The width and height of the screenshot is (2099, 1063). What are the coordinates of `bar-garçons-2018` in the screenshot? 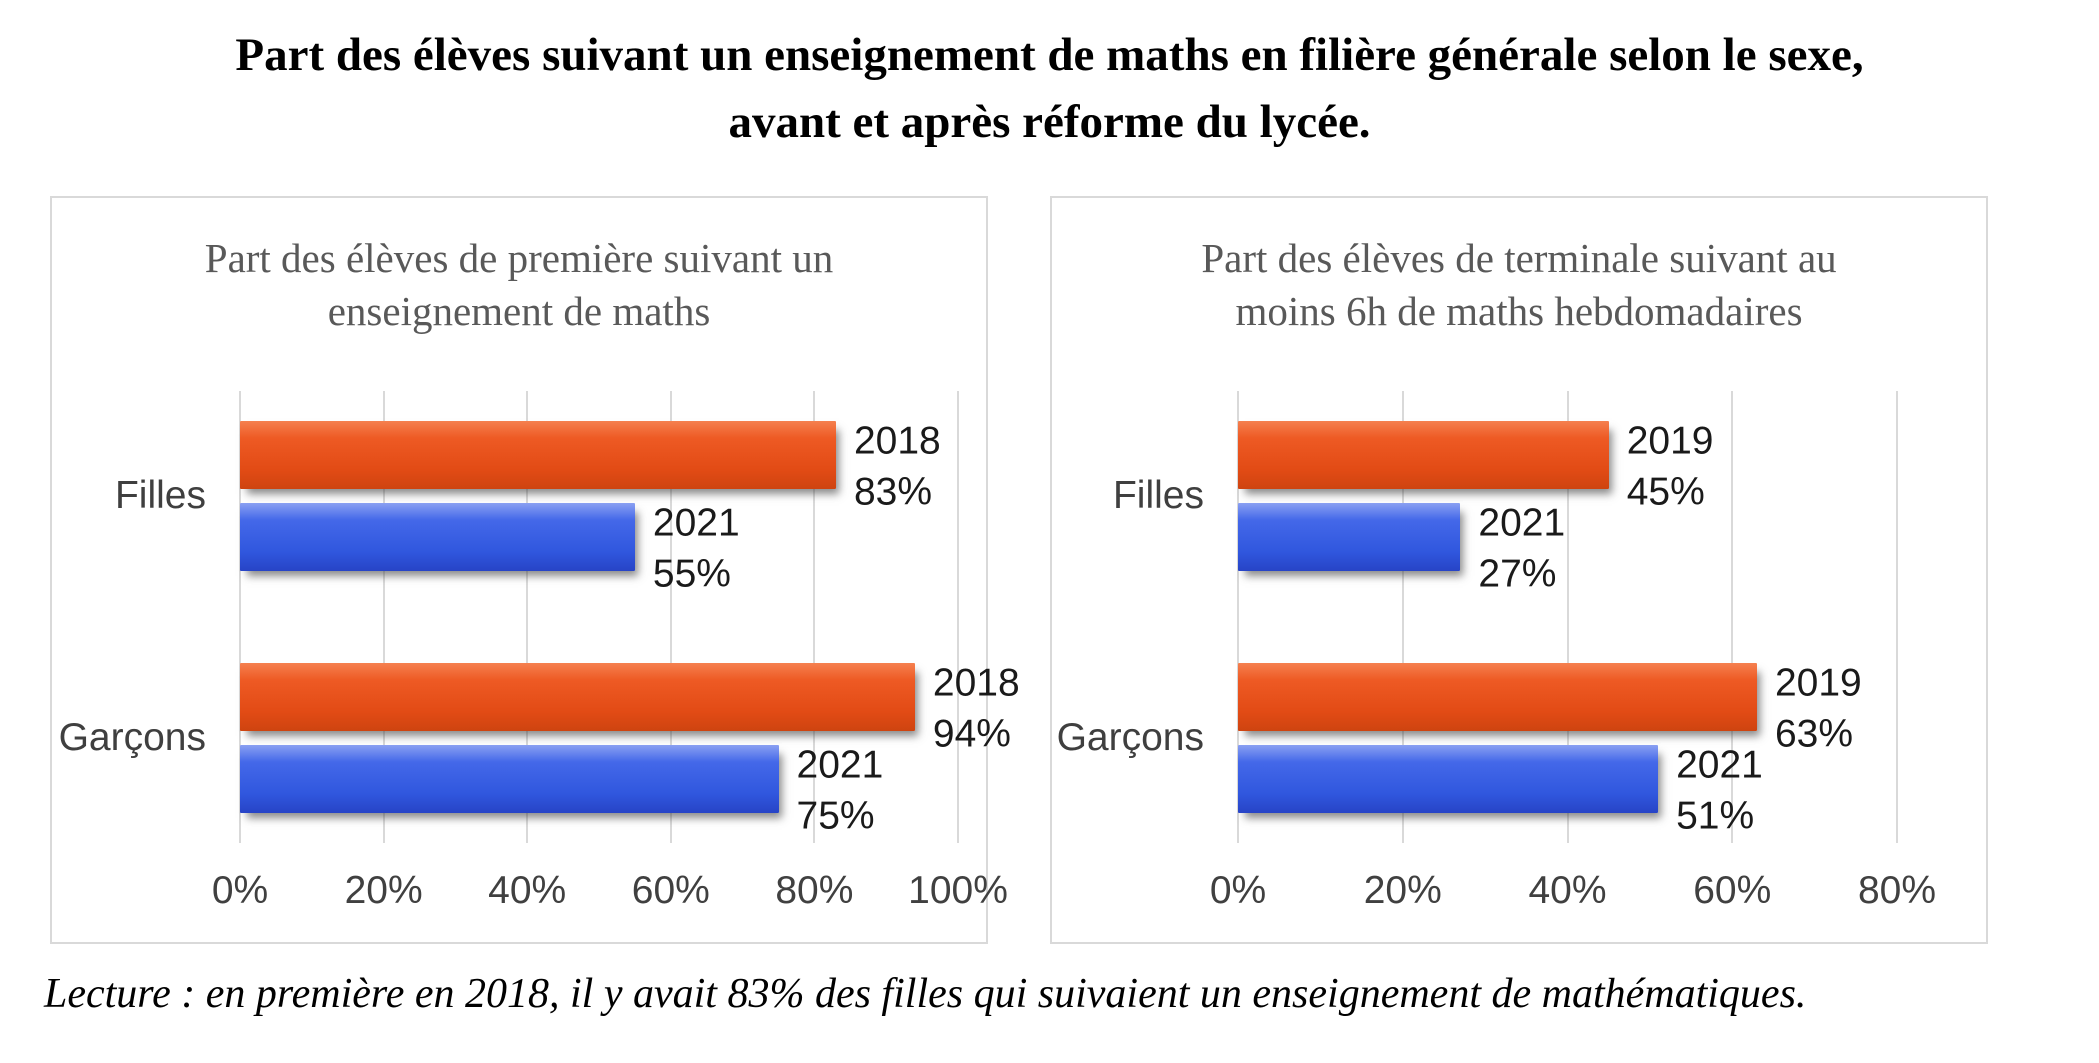 It's located at (577, 697).